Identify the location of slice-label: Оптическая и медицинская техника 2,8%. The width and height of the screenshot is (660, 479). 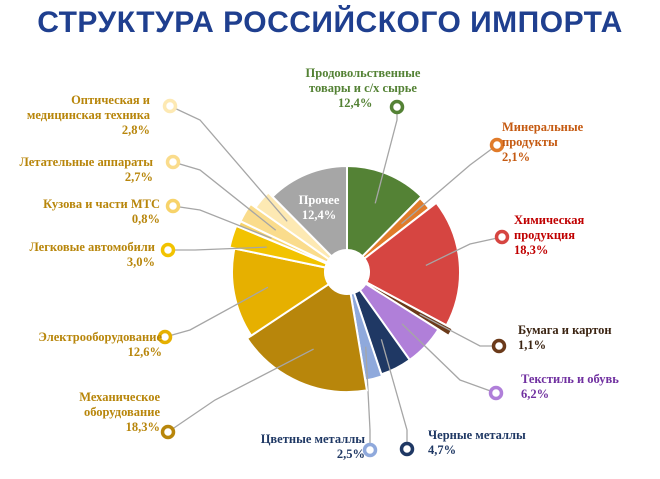
(80, 115).